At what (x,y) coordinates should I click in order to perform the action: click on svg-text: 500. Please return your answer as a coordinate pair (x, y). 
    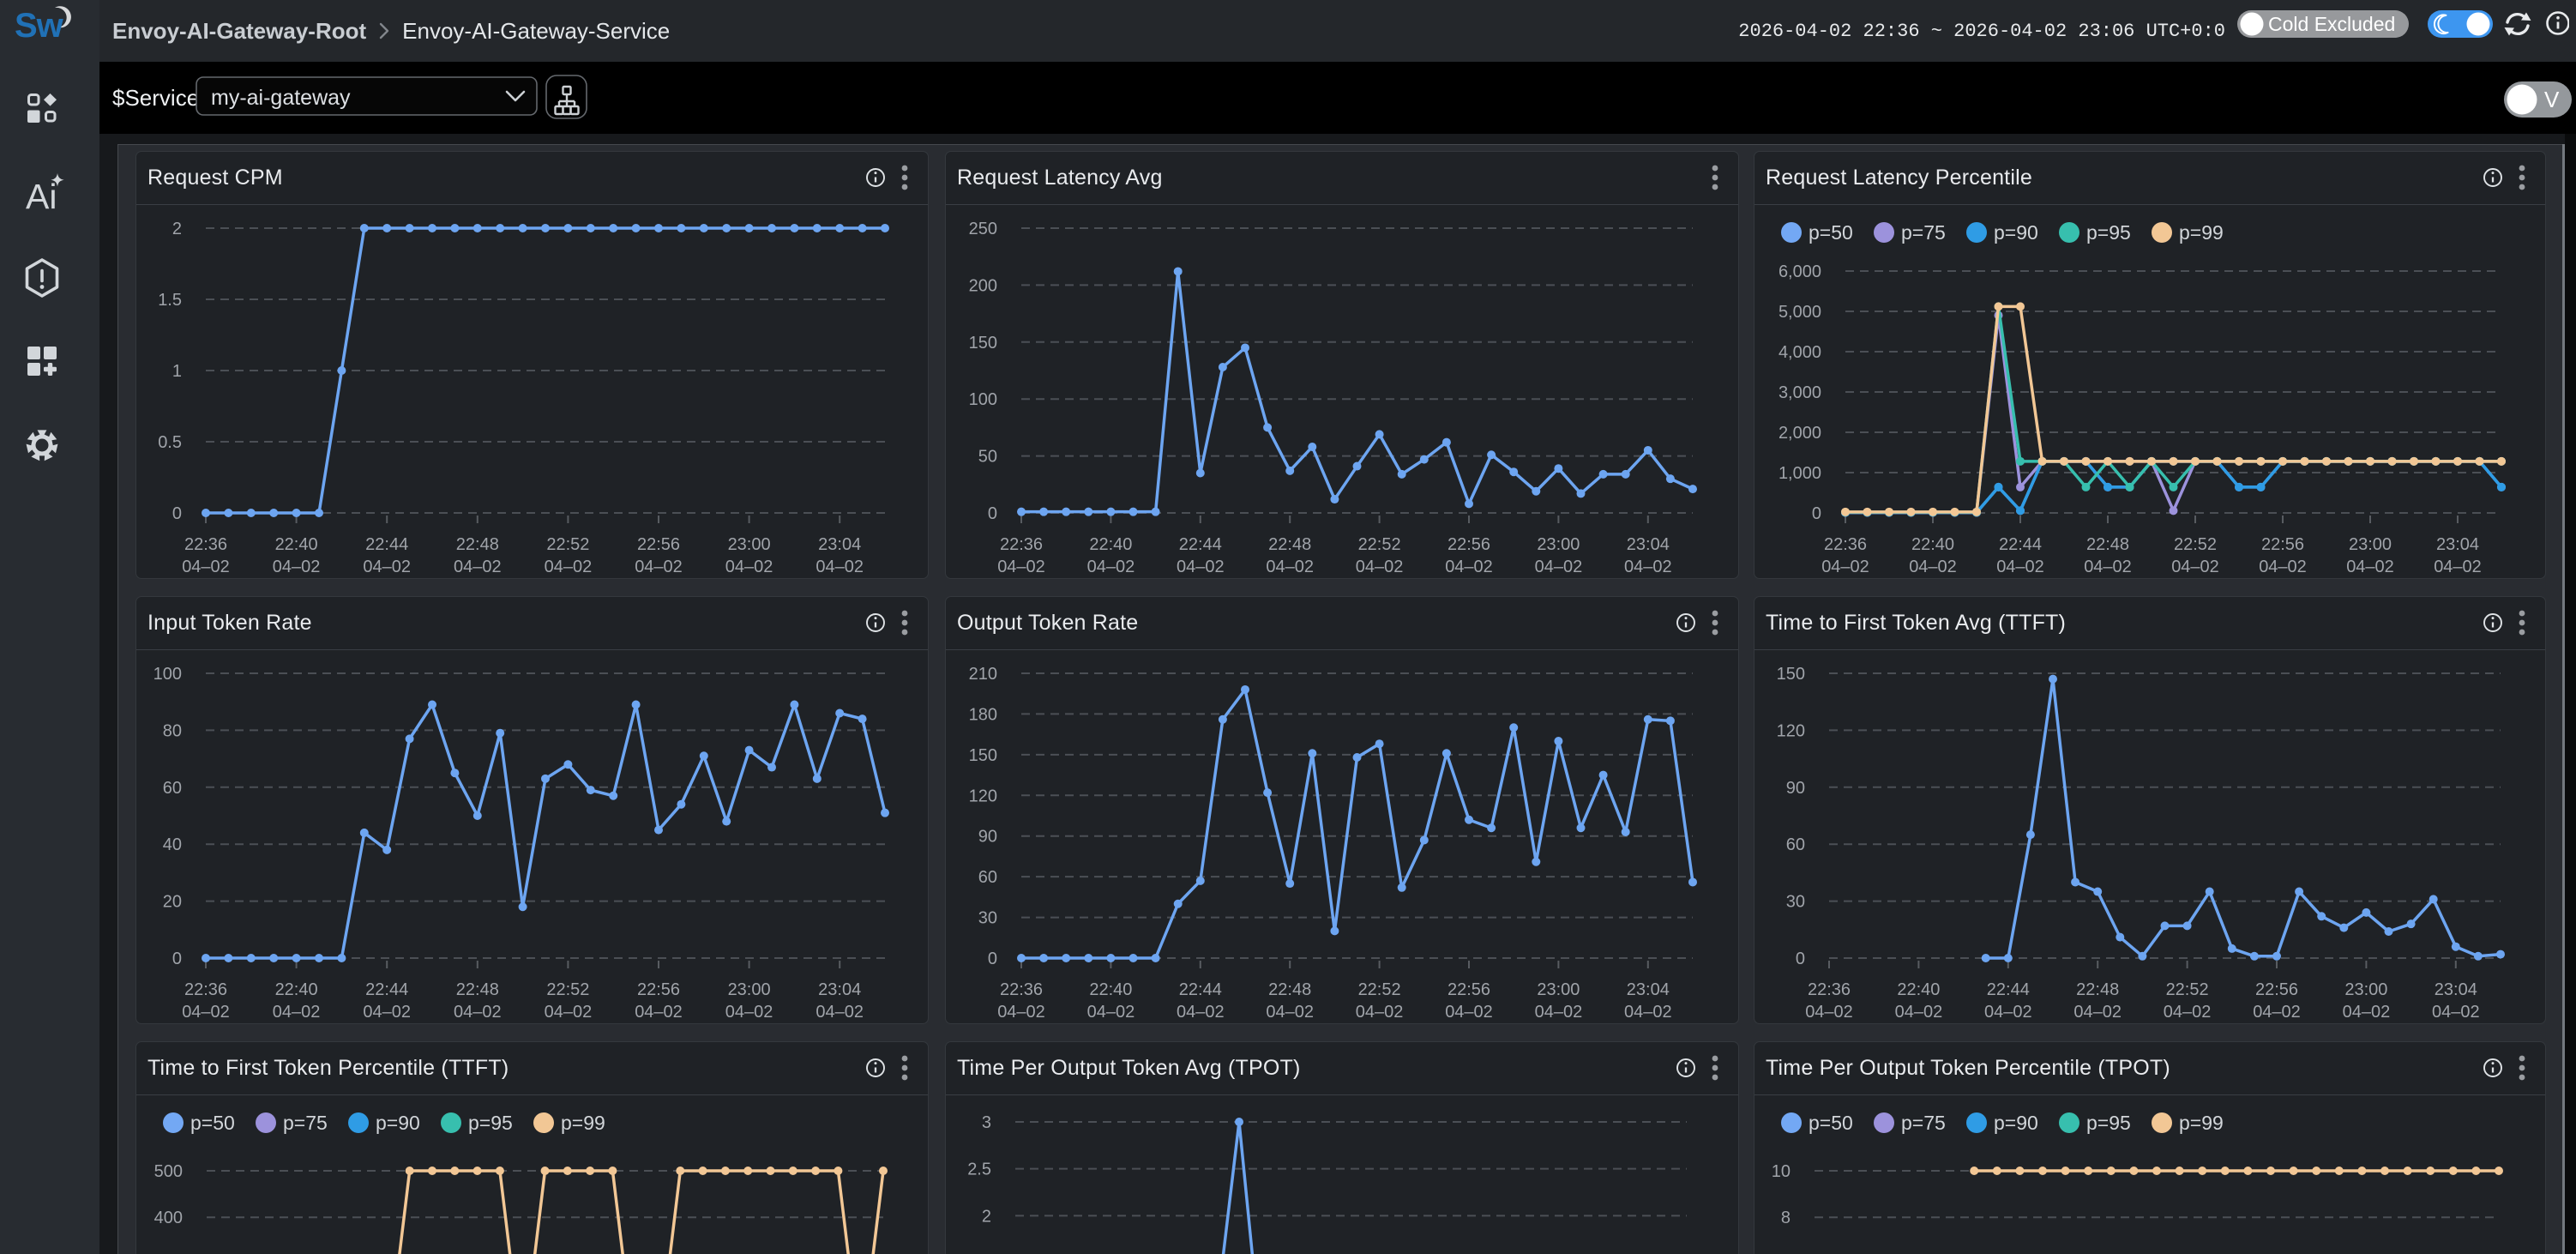
    Looking at the image, I should click on (168, 1171).